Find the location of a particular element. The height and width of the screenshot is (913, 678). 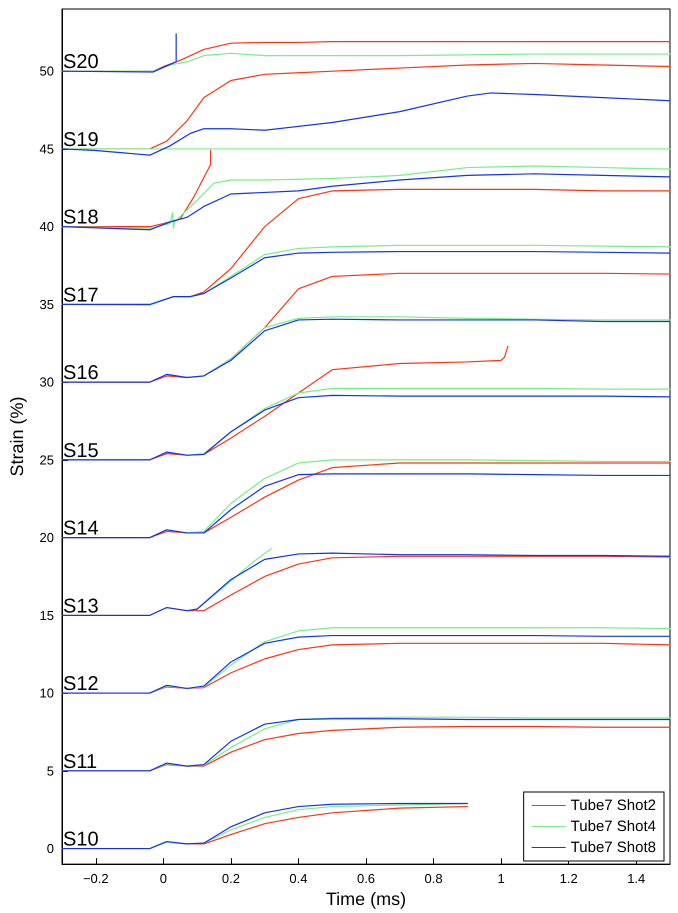

x-tick-label: 0.4 is located at coordinates (298, 878).